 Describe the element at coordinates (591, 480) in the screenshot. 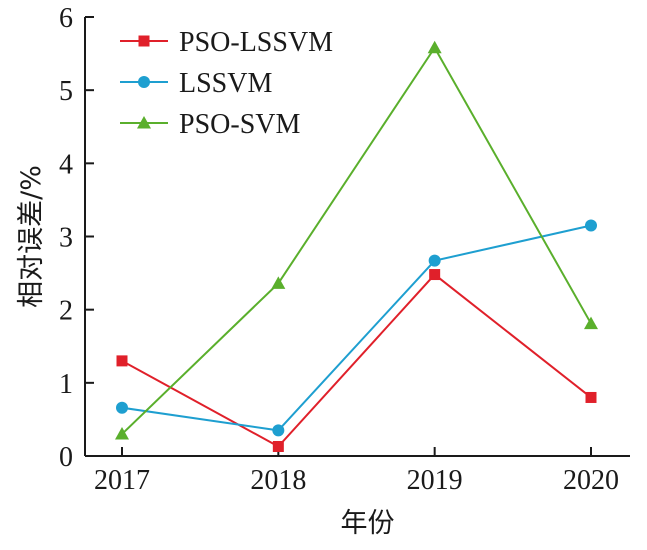

I see `x-tick-label: 2020` at that location.